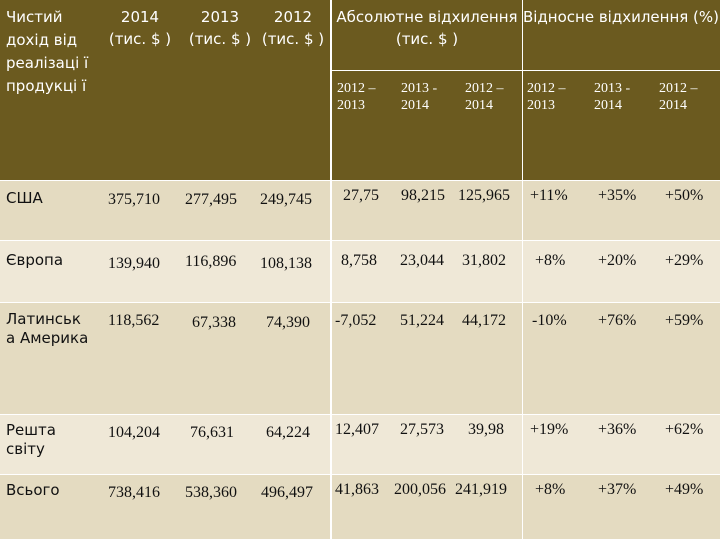  I want to click on cell-latam-2013-text: 67,338, so click(214, 322).